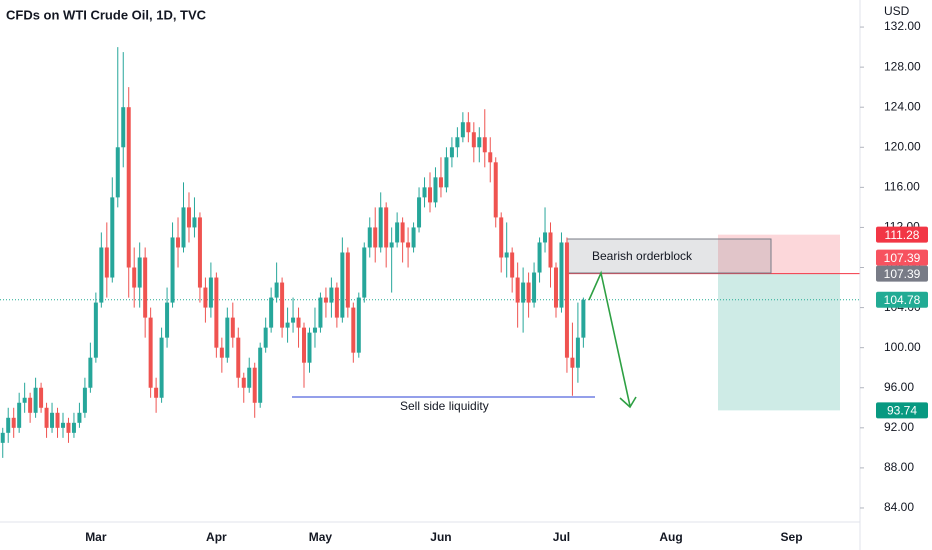  Describe the element at coordinates (106, 14) in the screenshot. I see `chart-title: CFDs on WTI Crude Oil, 1D, TVC` at that location.